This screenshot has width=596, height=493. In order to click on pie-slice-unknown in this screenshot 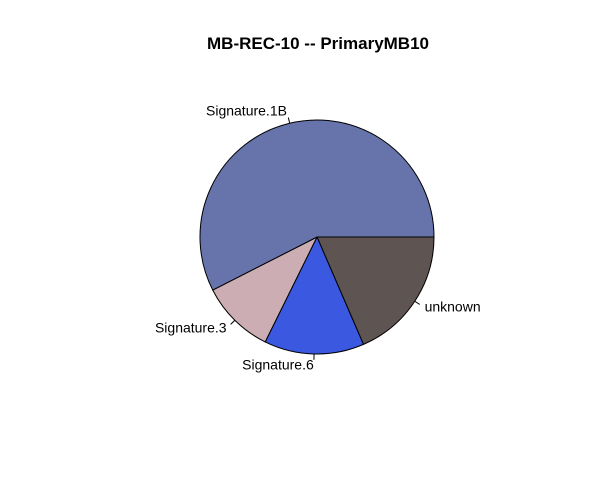, I will do `click(375, 291)`.